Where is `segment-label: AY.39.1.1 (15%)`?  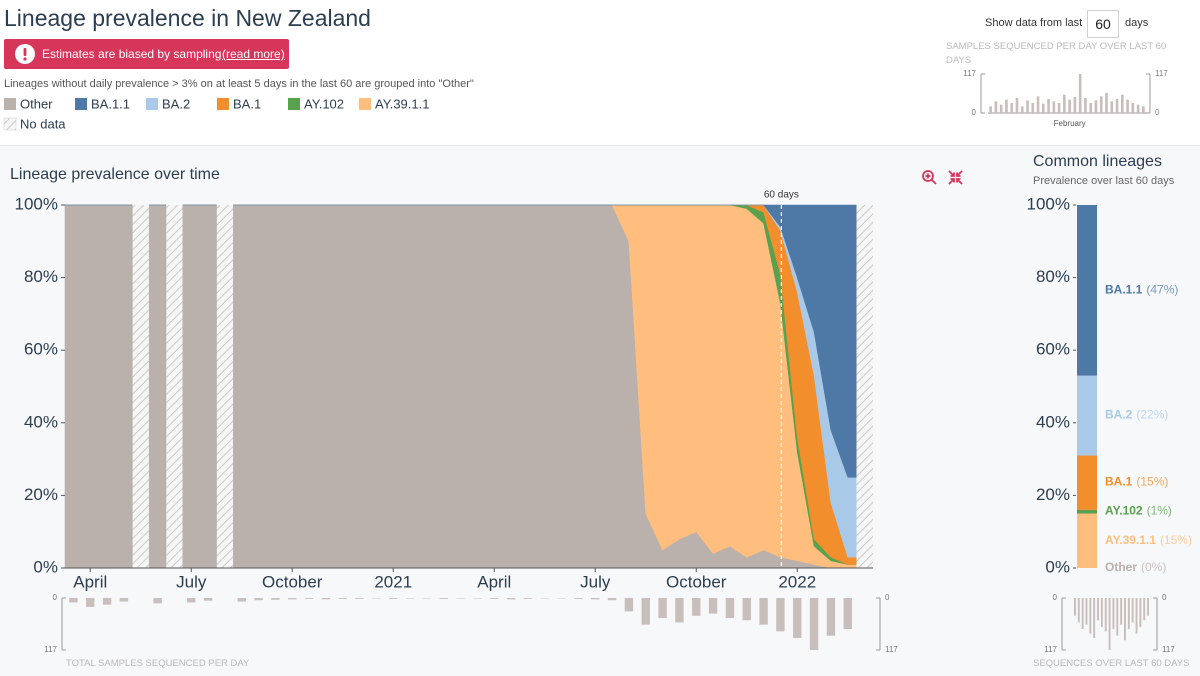 segment-label: AY.39.1.1 (15%) is located at coordinates (1148, 540).